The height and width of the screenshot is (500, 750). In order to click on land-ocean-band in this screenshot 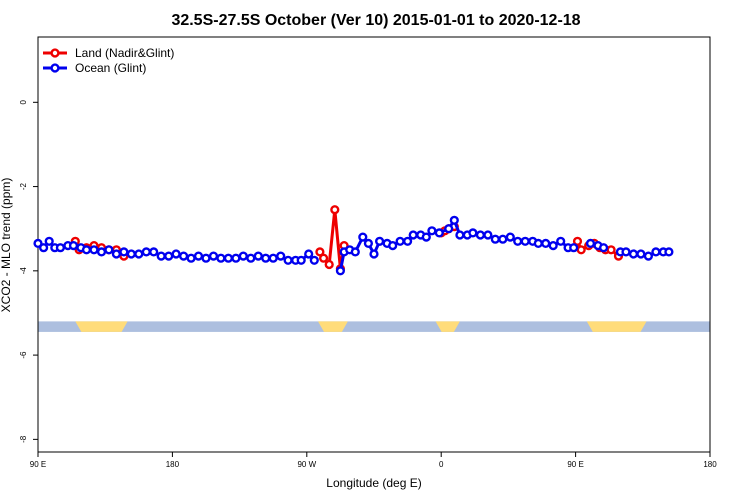, I will do `click(374, 326)`.